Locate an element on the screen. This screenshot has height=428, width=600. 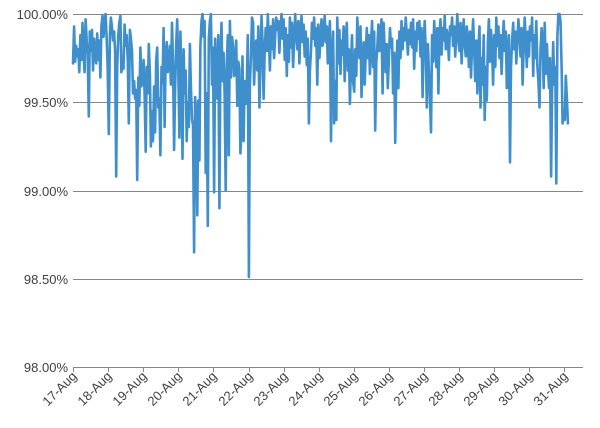
y-tick-label: 98.00% is located at coordinates (46, 367).